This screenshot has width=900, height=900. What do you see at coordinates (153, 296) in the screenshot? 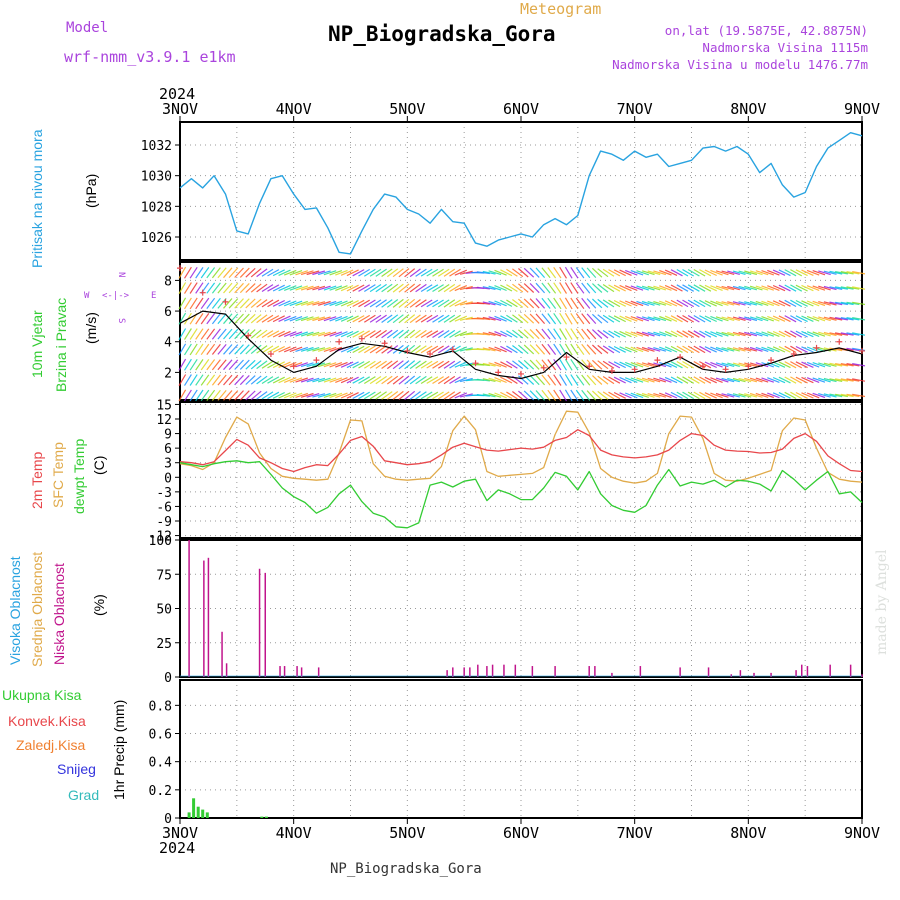
I see `compass-east: E` at bounding box center [153, 296].